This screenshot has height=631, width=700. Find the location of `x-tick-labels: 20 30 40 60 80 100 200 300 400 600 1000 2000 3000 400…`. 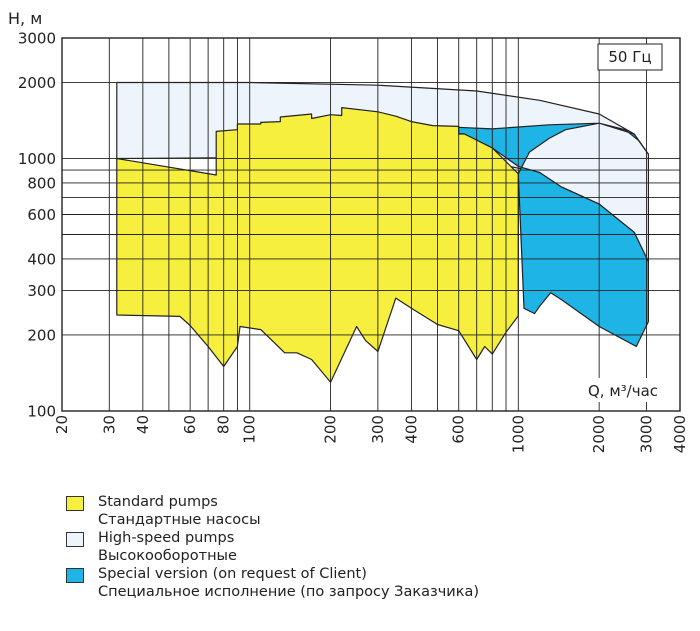

x-tick-labels: 20 30 40 60 80 100 200 300 400 600 1000 2000 3000 400… is located at coordinates (371, 434).